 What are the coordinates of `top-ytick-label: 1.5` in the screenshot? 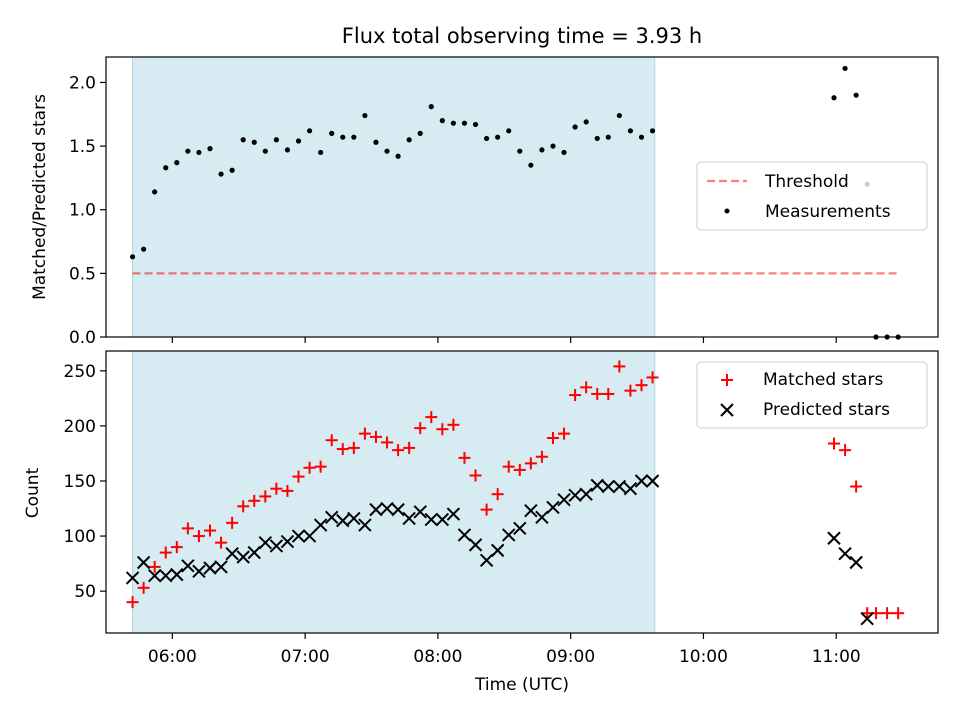 It's located at (82, 147).